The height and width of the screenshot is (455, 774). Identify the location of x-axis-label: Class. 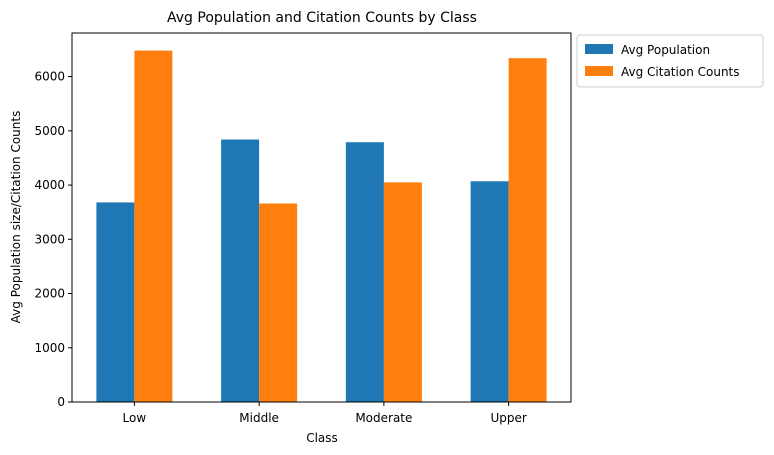
(322, 438).